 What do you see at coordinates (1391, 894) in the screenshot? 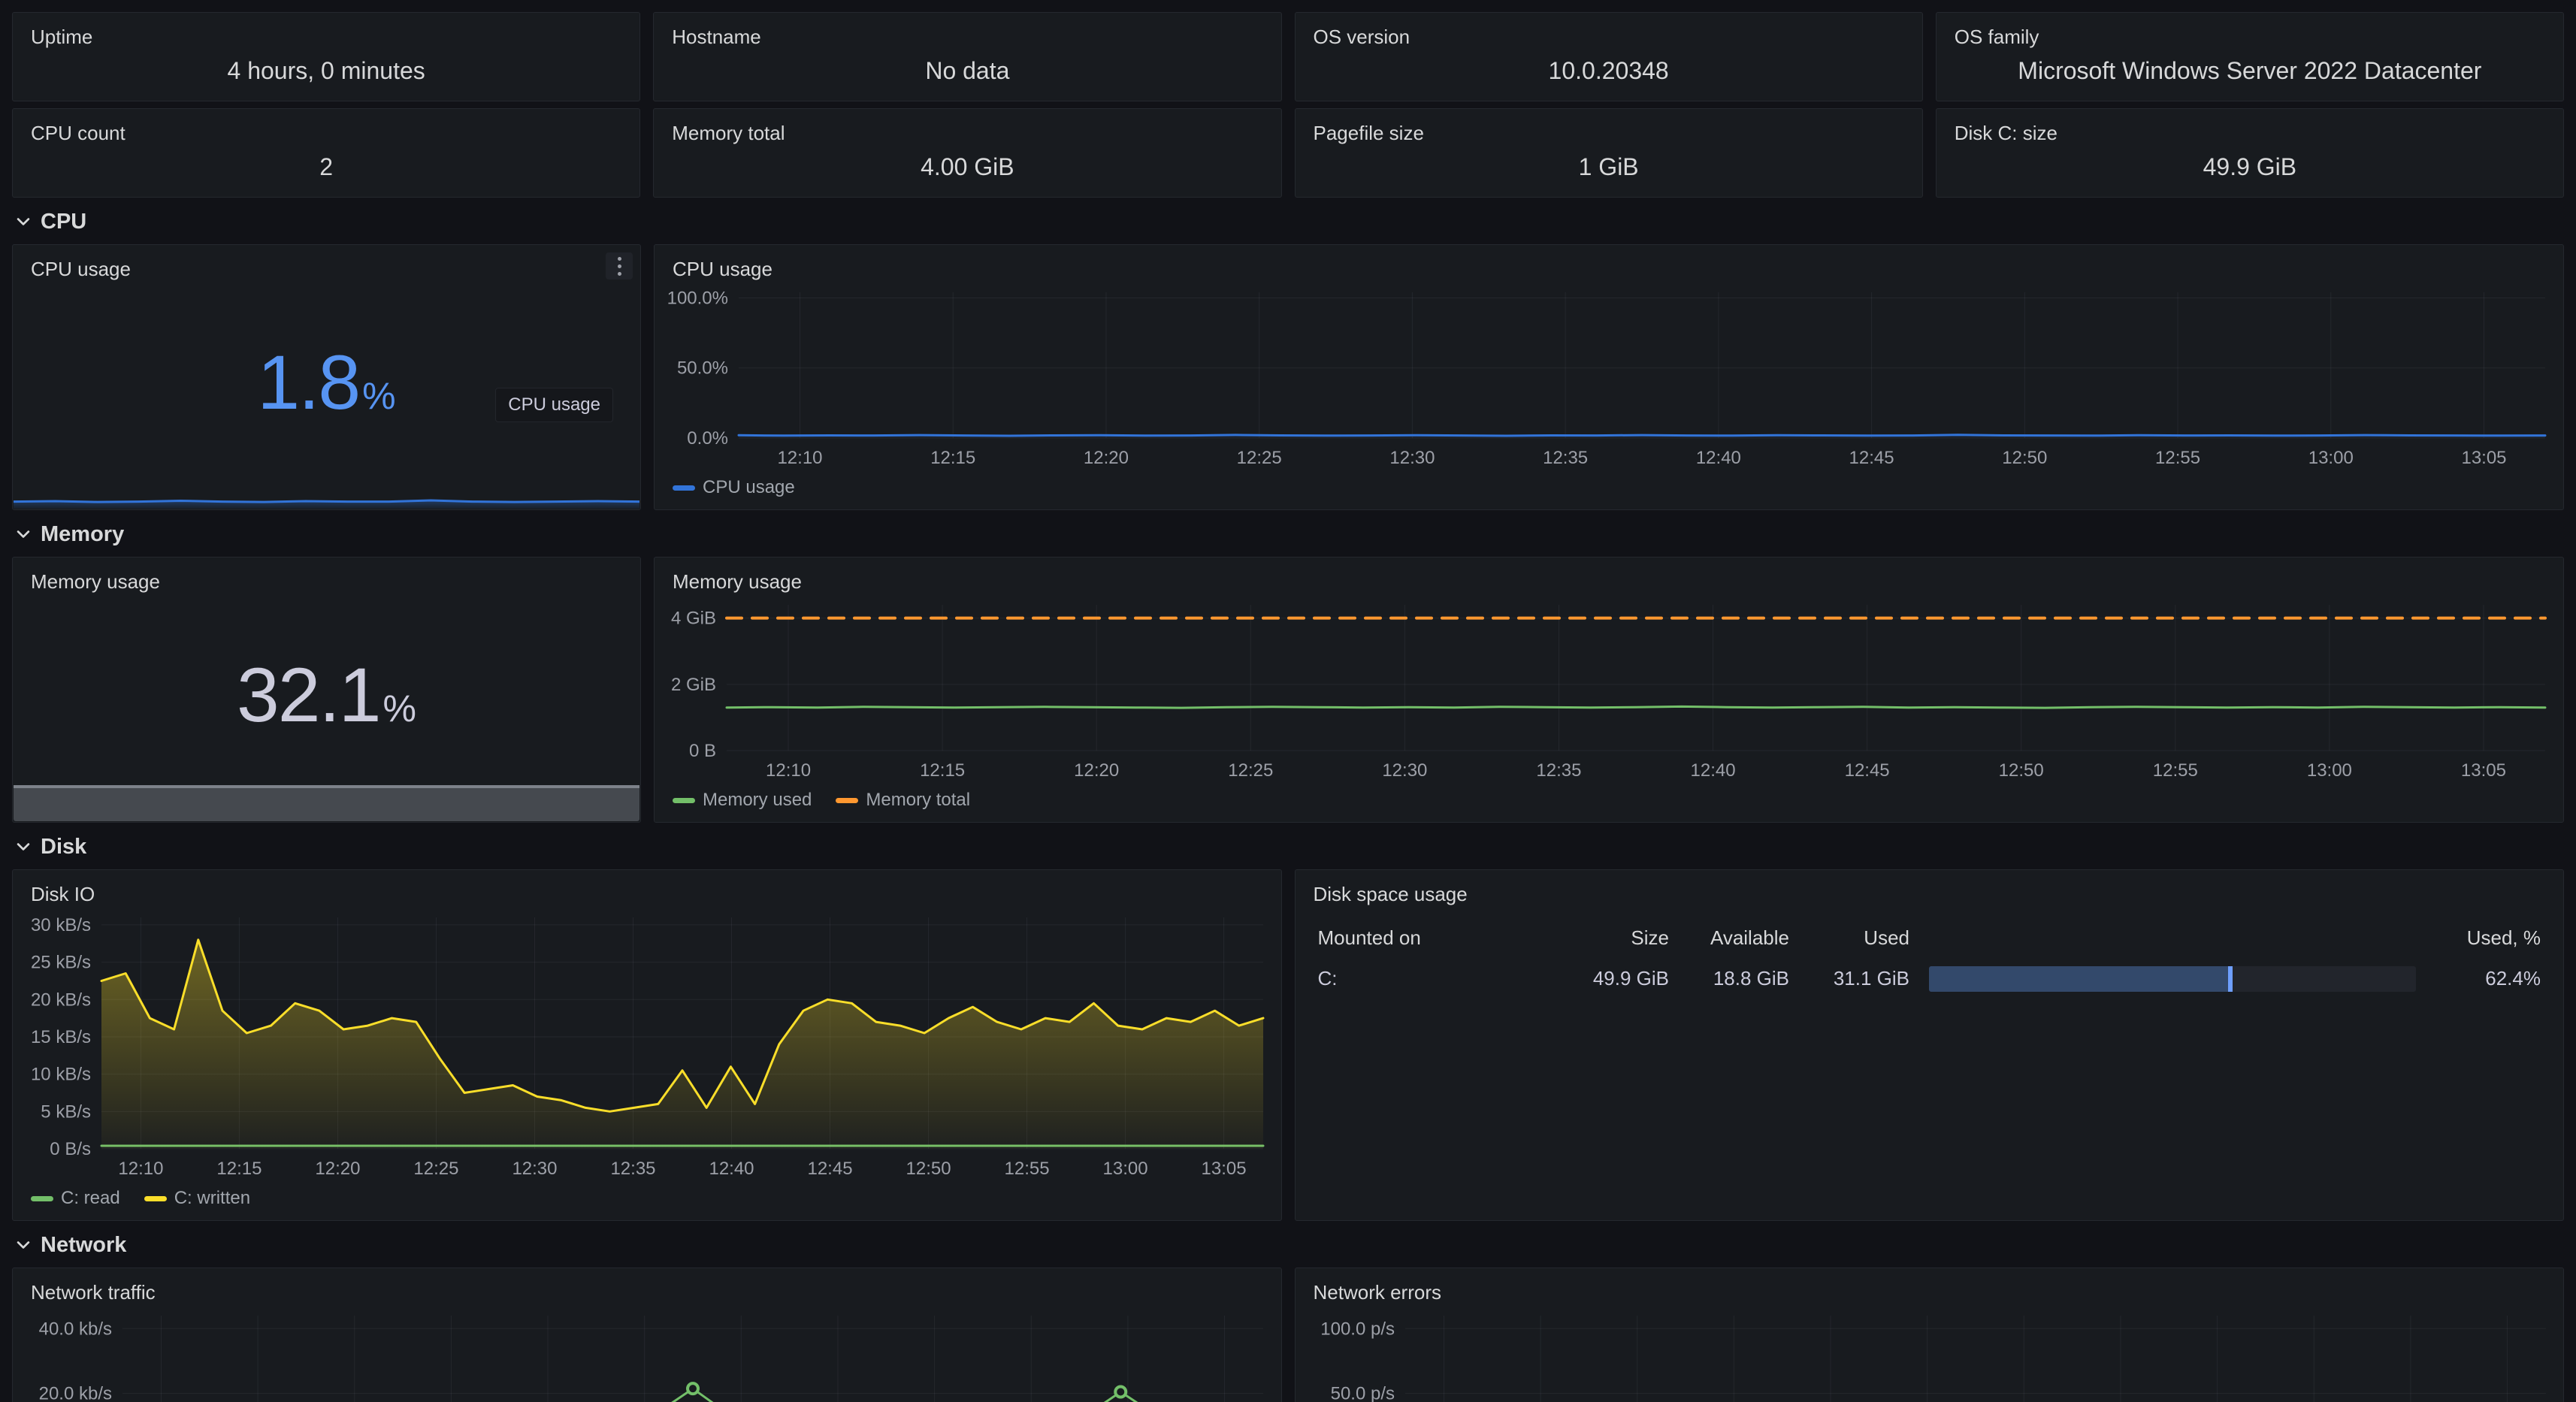
I see `panel-title: Disk space usage` at bounding box center [1391, 894].